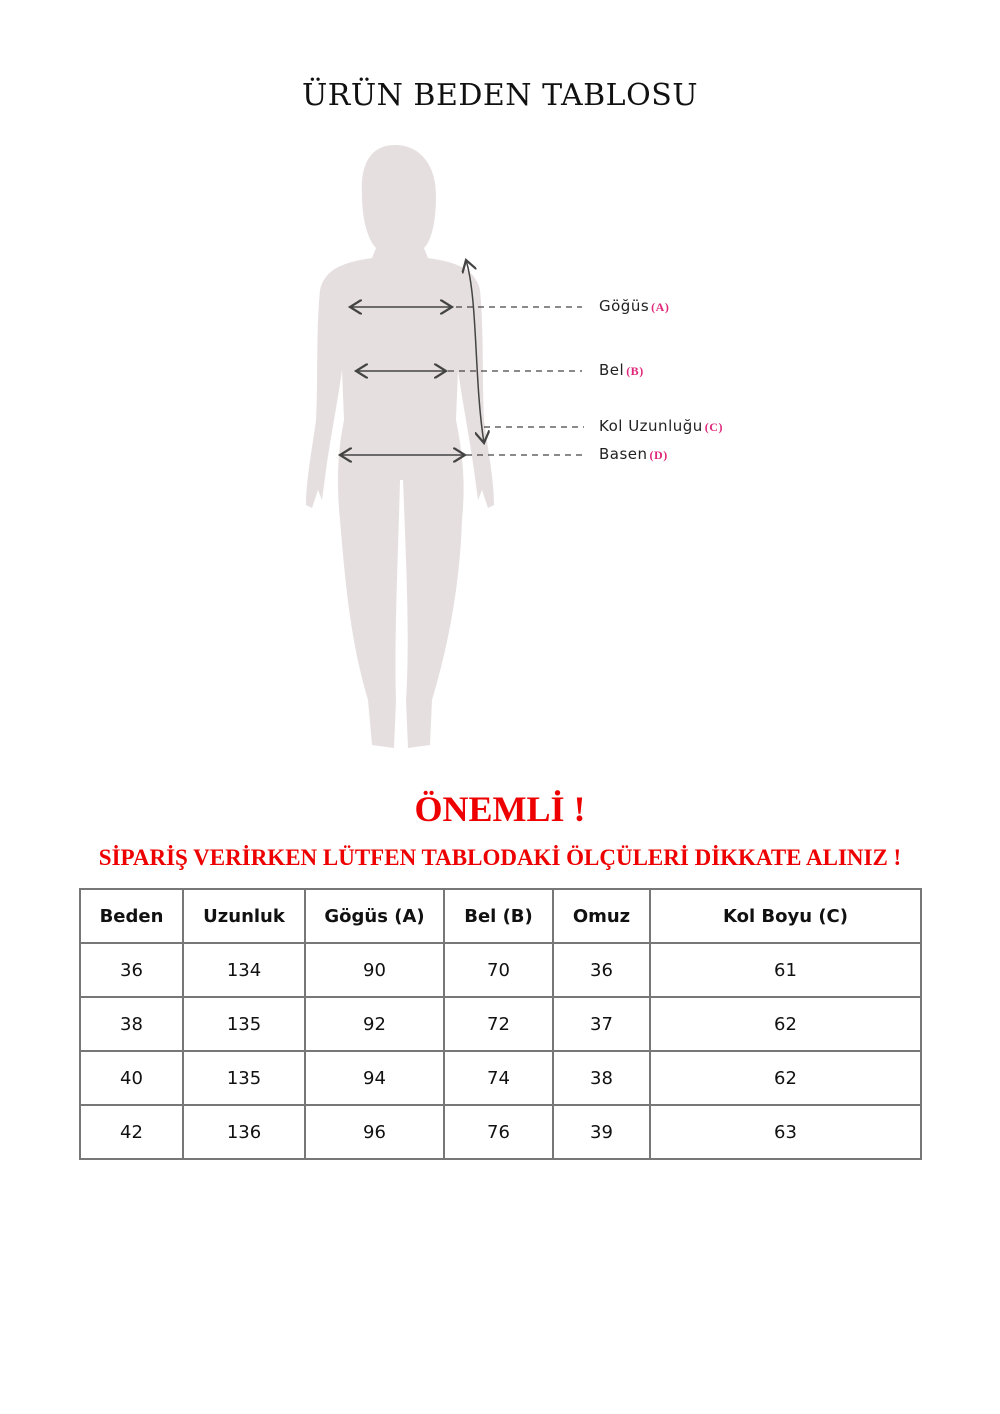 The height and width of the screenshot is (1414, 1000). I want to click on header-cell: Beden, so click(131, 916).